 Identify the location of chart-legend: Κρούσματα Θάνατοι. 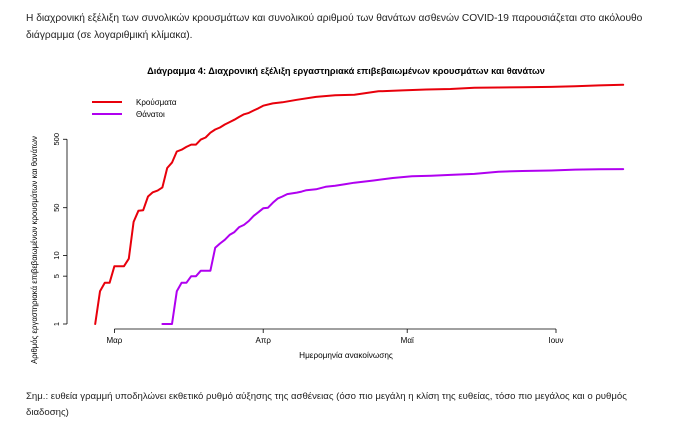
(134, 108).